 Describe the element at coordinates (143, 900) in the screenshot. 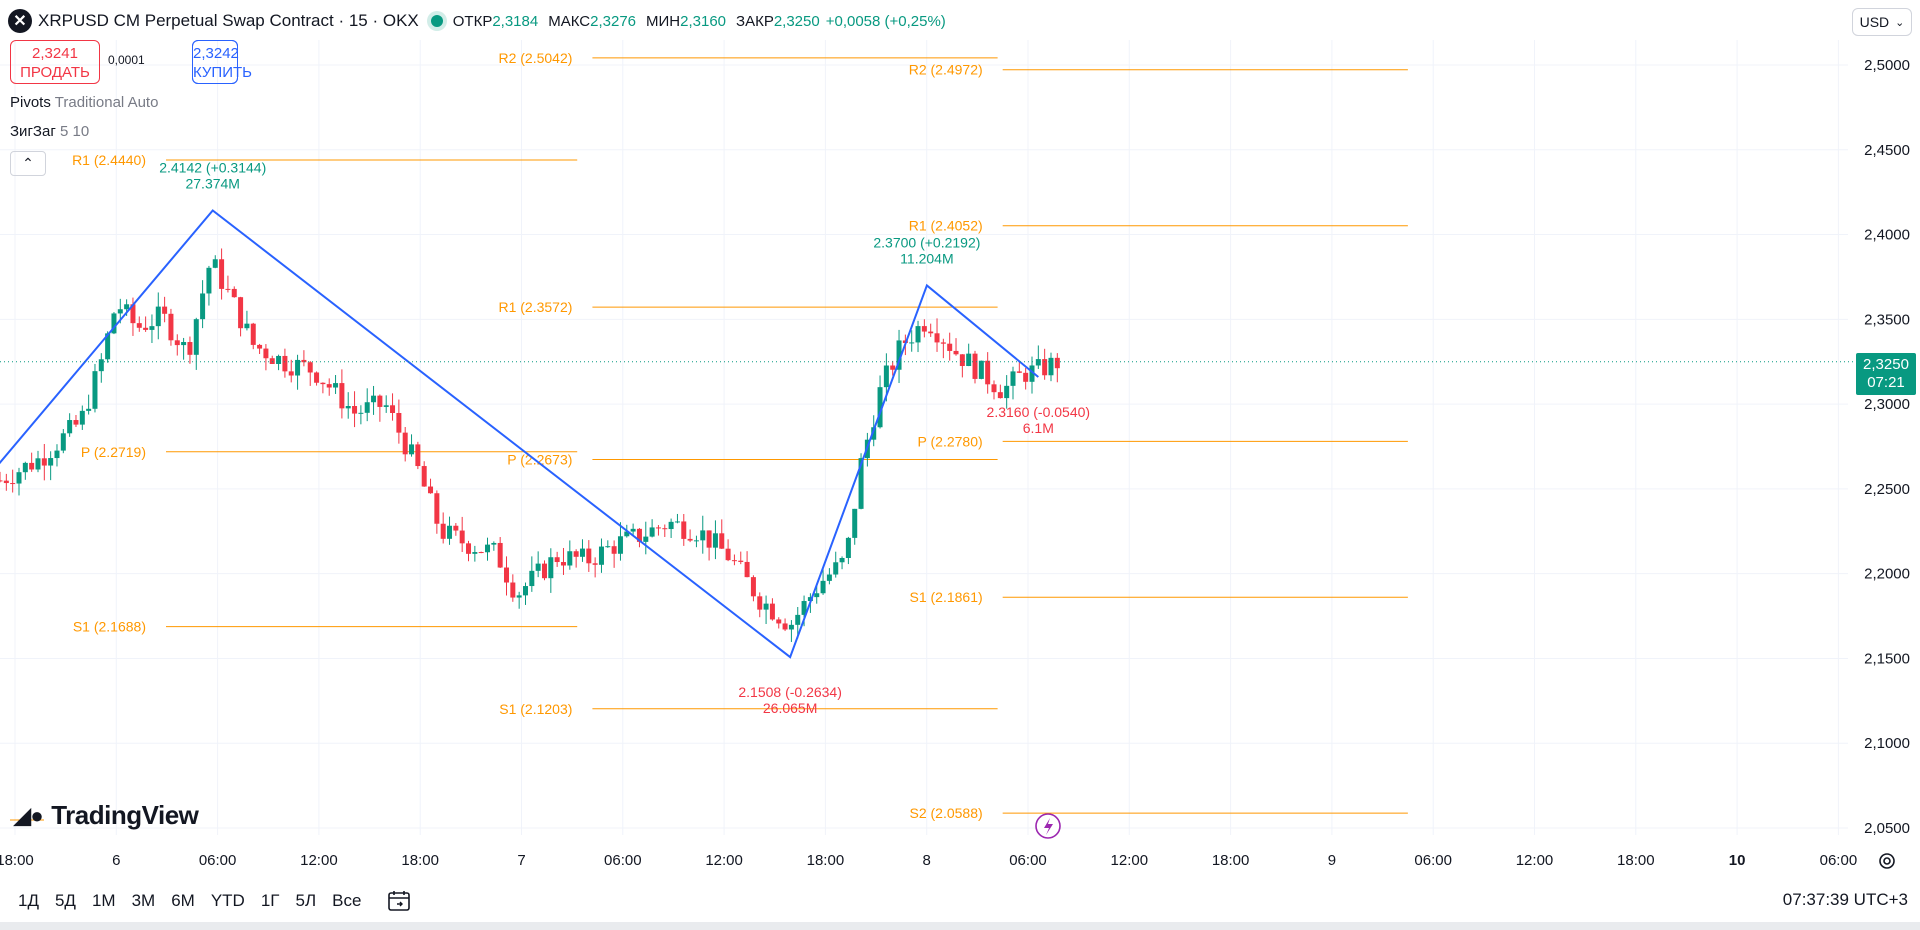

I see `range-3m: 3М` at that location.